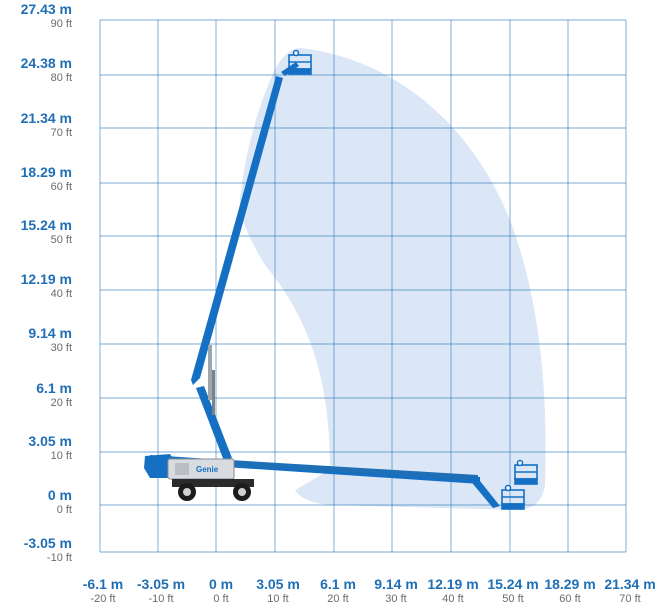 The height and width of the screenshot is (613, 660). I want to click on x-tick-label-feet: -10 ft, so click(161, 599).